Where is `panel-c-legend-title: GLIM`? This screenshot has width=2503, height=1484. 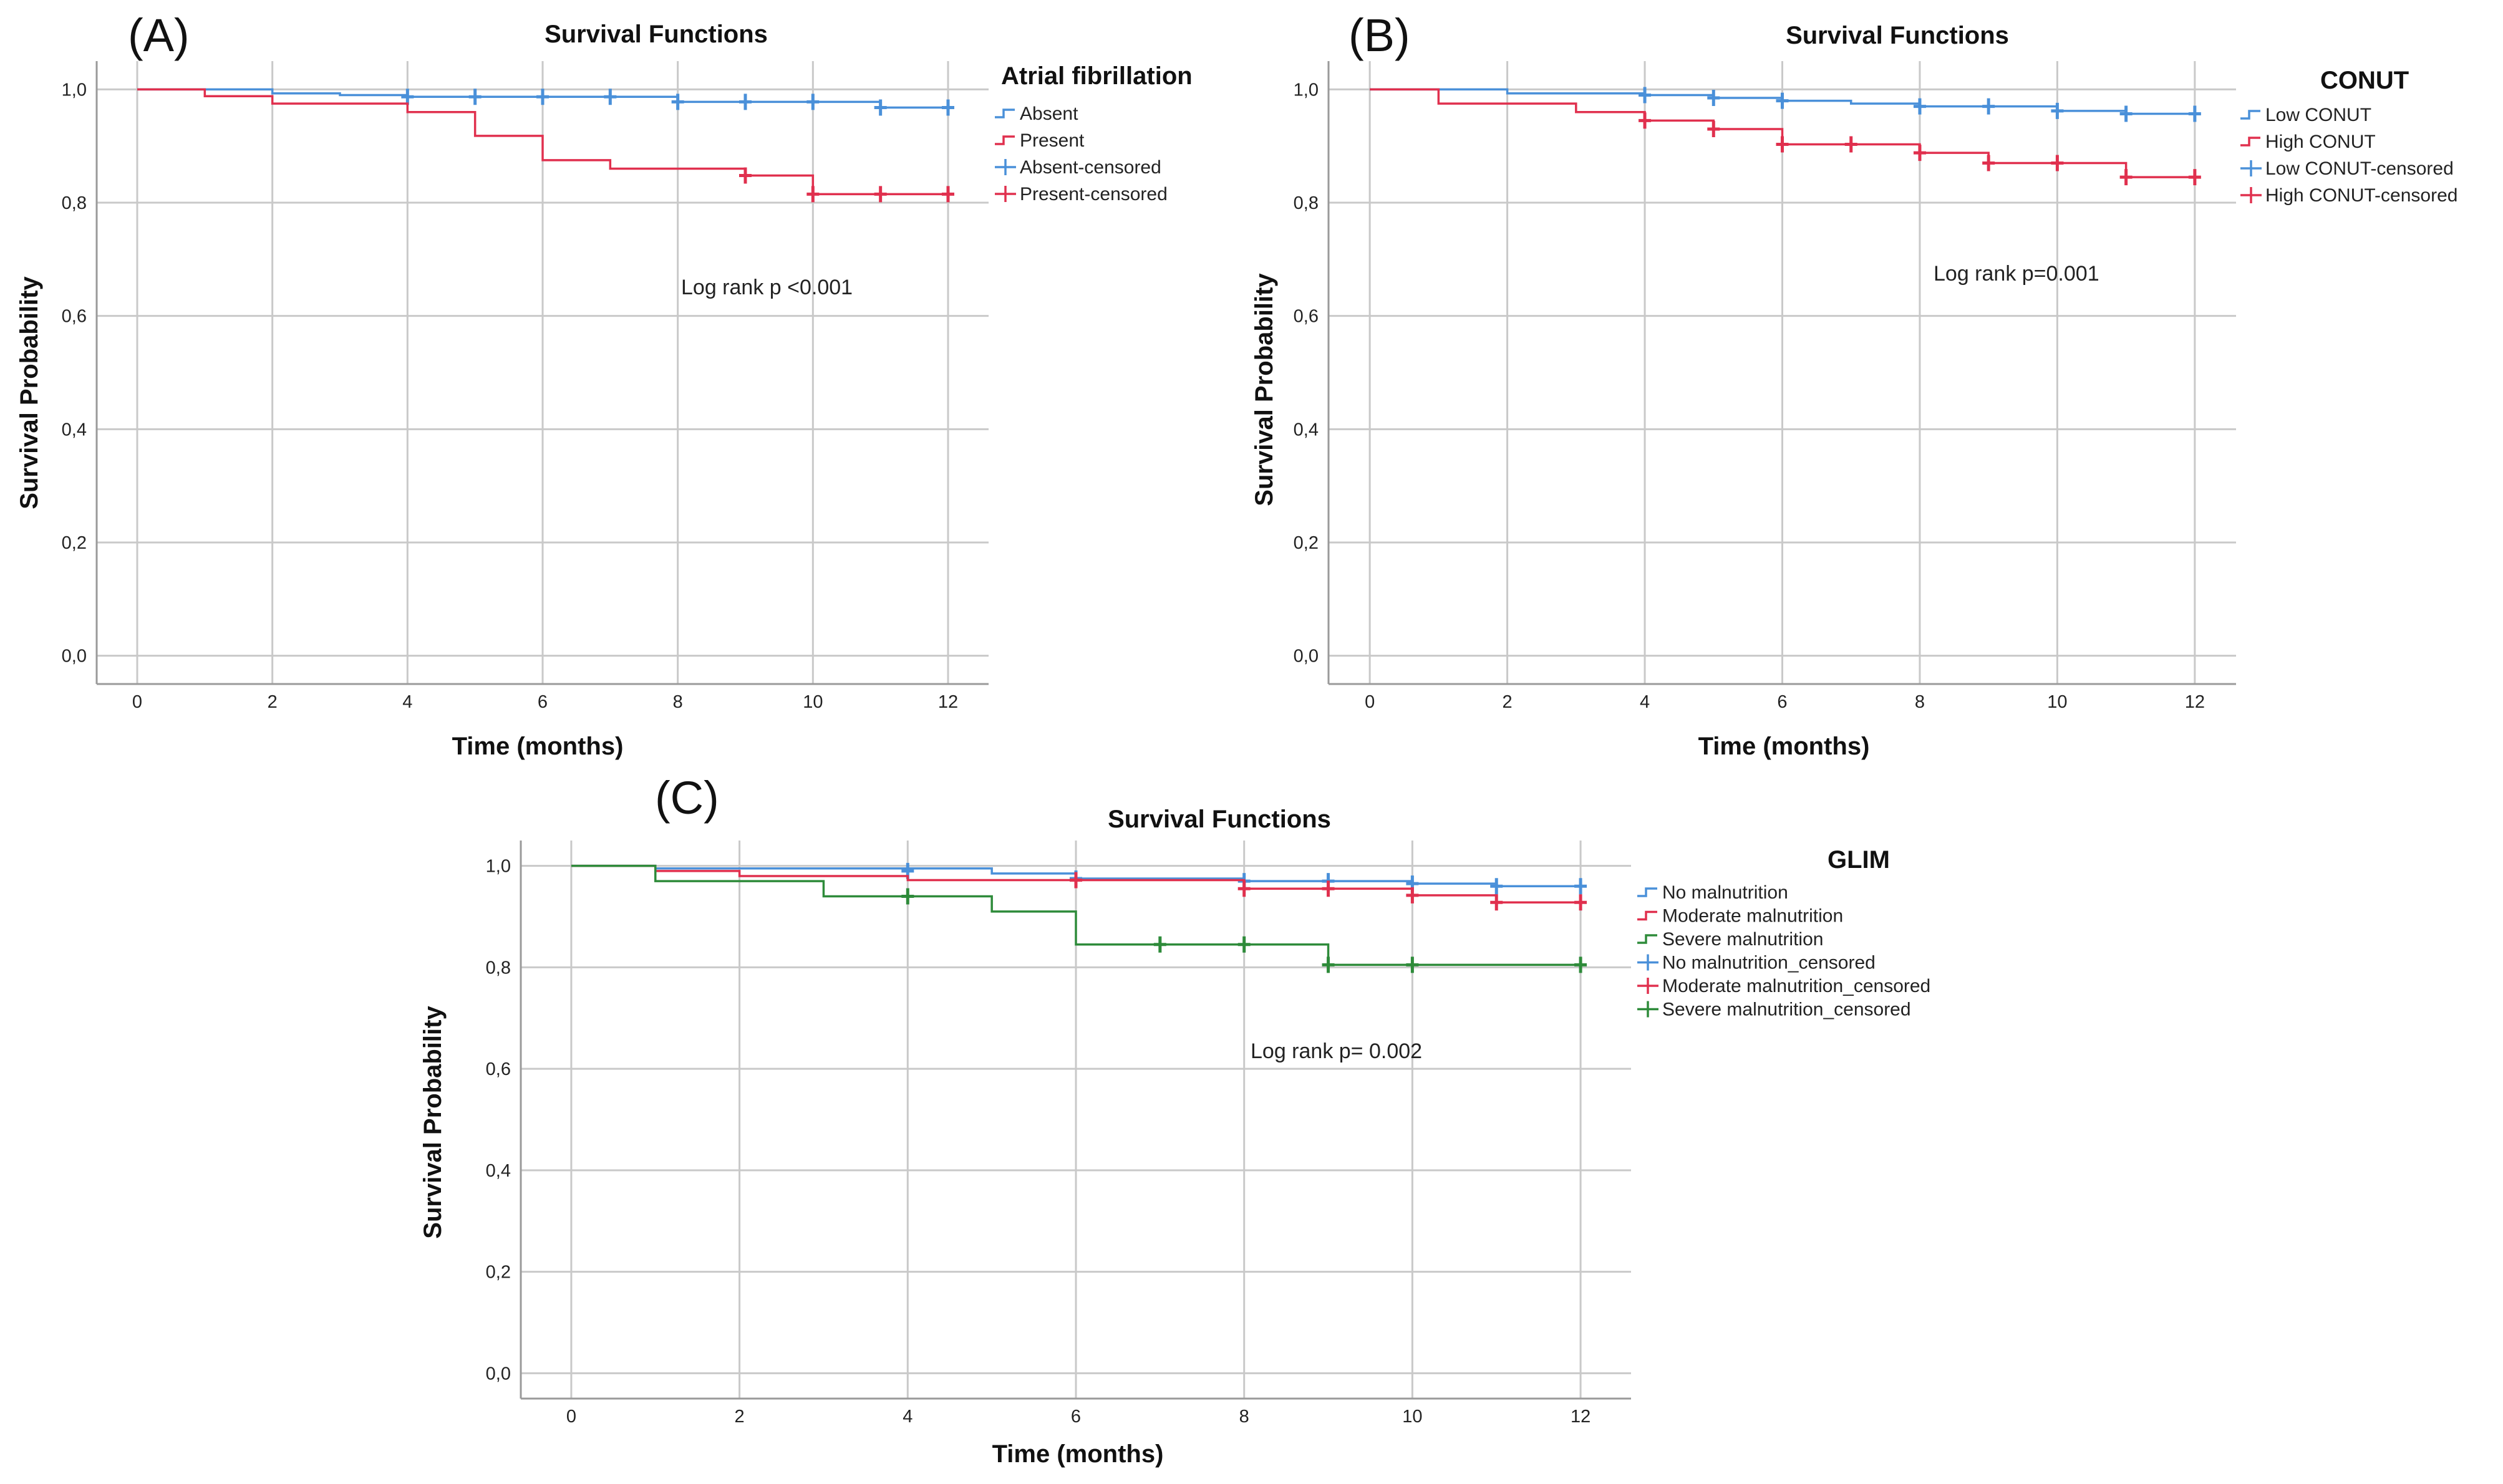 panel-c-legend-title: GLIM is located at coordinates (1859, 860).